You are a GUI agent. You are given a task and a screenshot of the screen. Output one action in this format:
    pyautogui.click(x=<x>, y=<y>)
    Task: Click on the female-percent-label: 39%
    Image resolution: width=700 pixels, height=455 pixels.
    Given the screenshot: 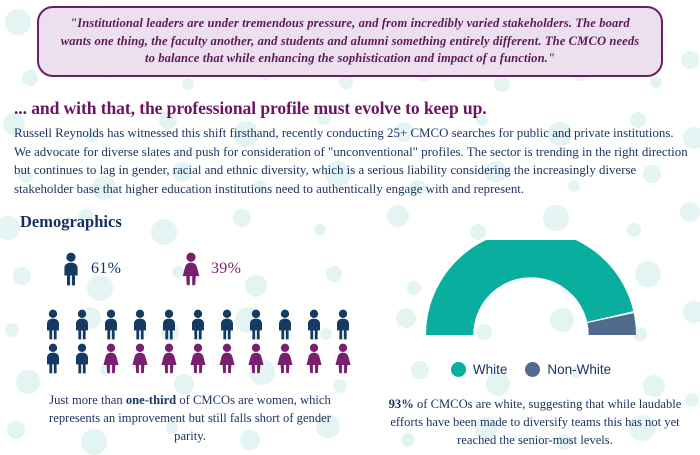 What is the action you would take?
    pyautogui.click(x=226, y=268)
    